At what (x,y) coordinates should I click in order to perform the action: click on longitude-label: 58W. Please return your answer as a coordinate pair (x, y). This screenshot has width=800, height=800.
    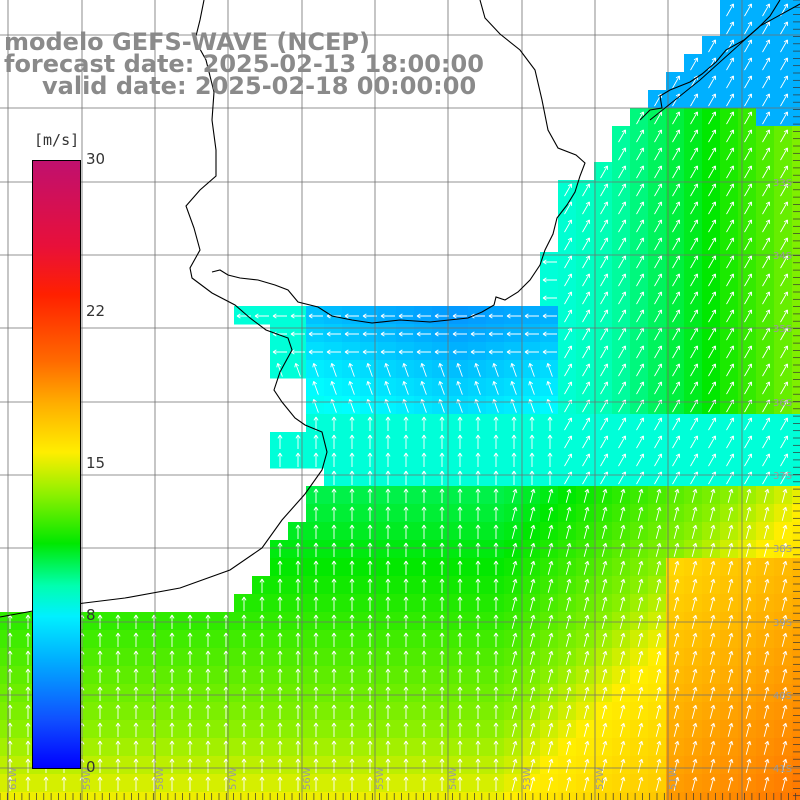
    Looking at the image, I should click on (160, 778).